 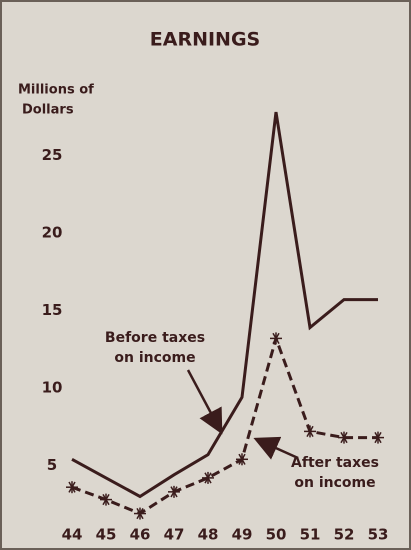 What do you see at coordinates (72, 535) in the screenshot?
I see `x-tick-label: 44` at bounding box center [72, 535].